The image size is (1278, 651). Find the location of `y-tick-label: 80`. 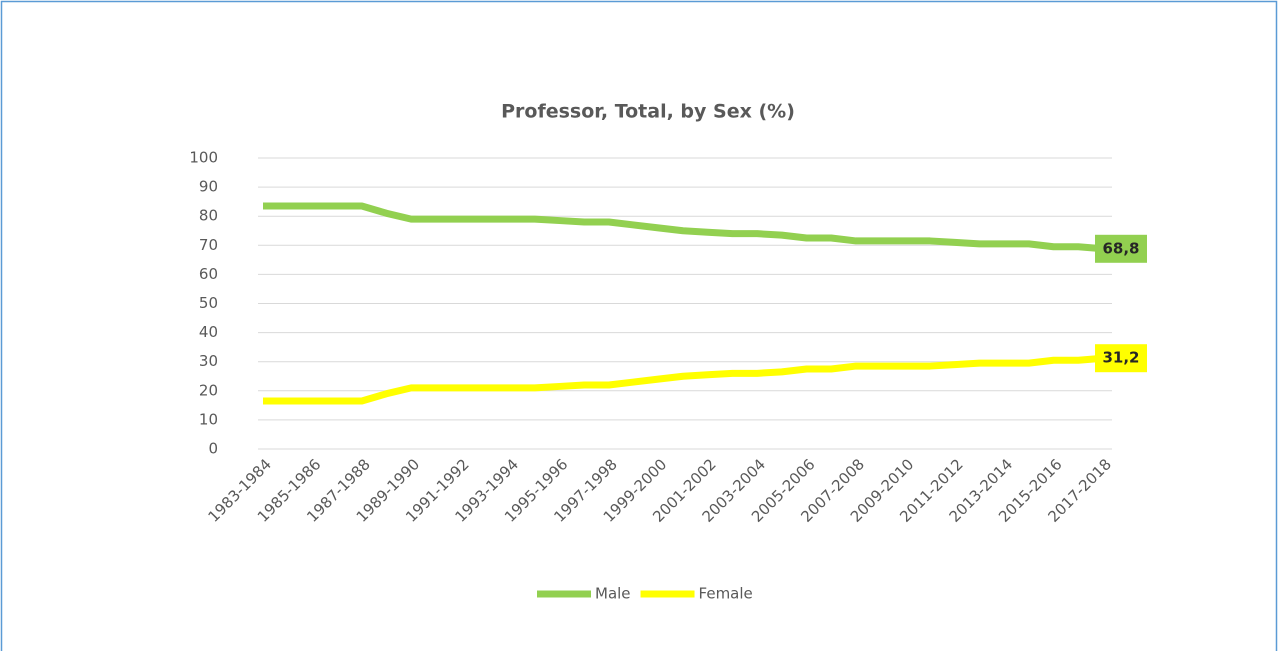

y-tick-label: 80 is located at coordinates (208, 216).